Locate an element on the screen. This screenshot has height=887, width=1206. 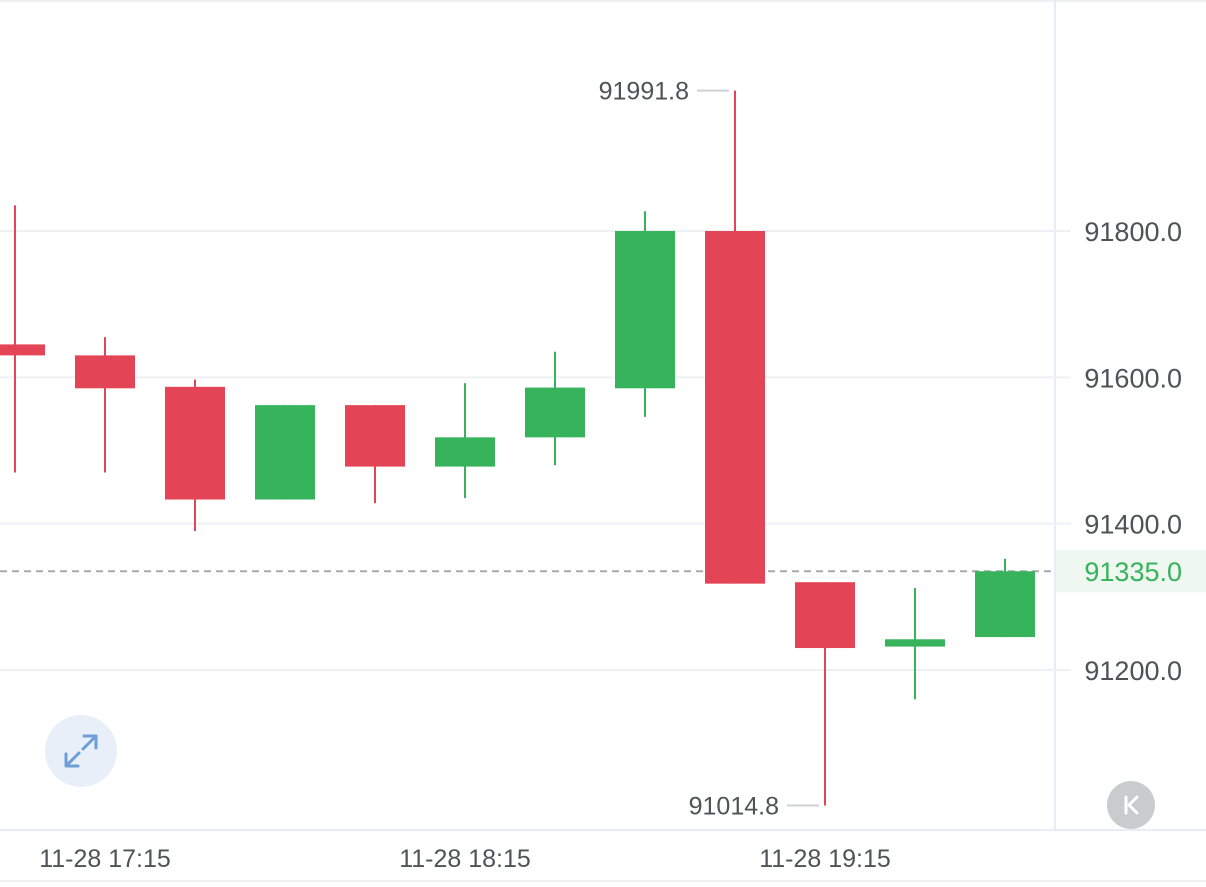
back-to-latest-icon is located at coordinates (1131, 805).